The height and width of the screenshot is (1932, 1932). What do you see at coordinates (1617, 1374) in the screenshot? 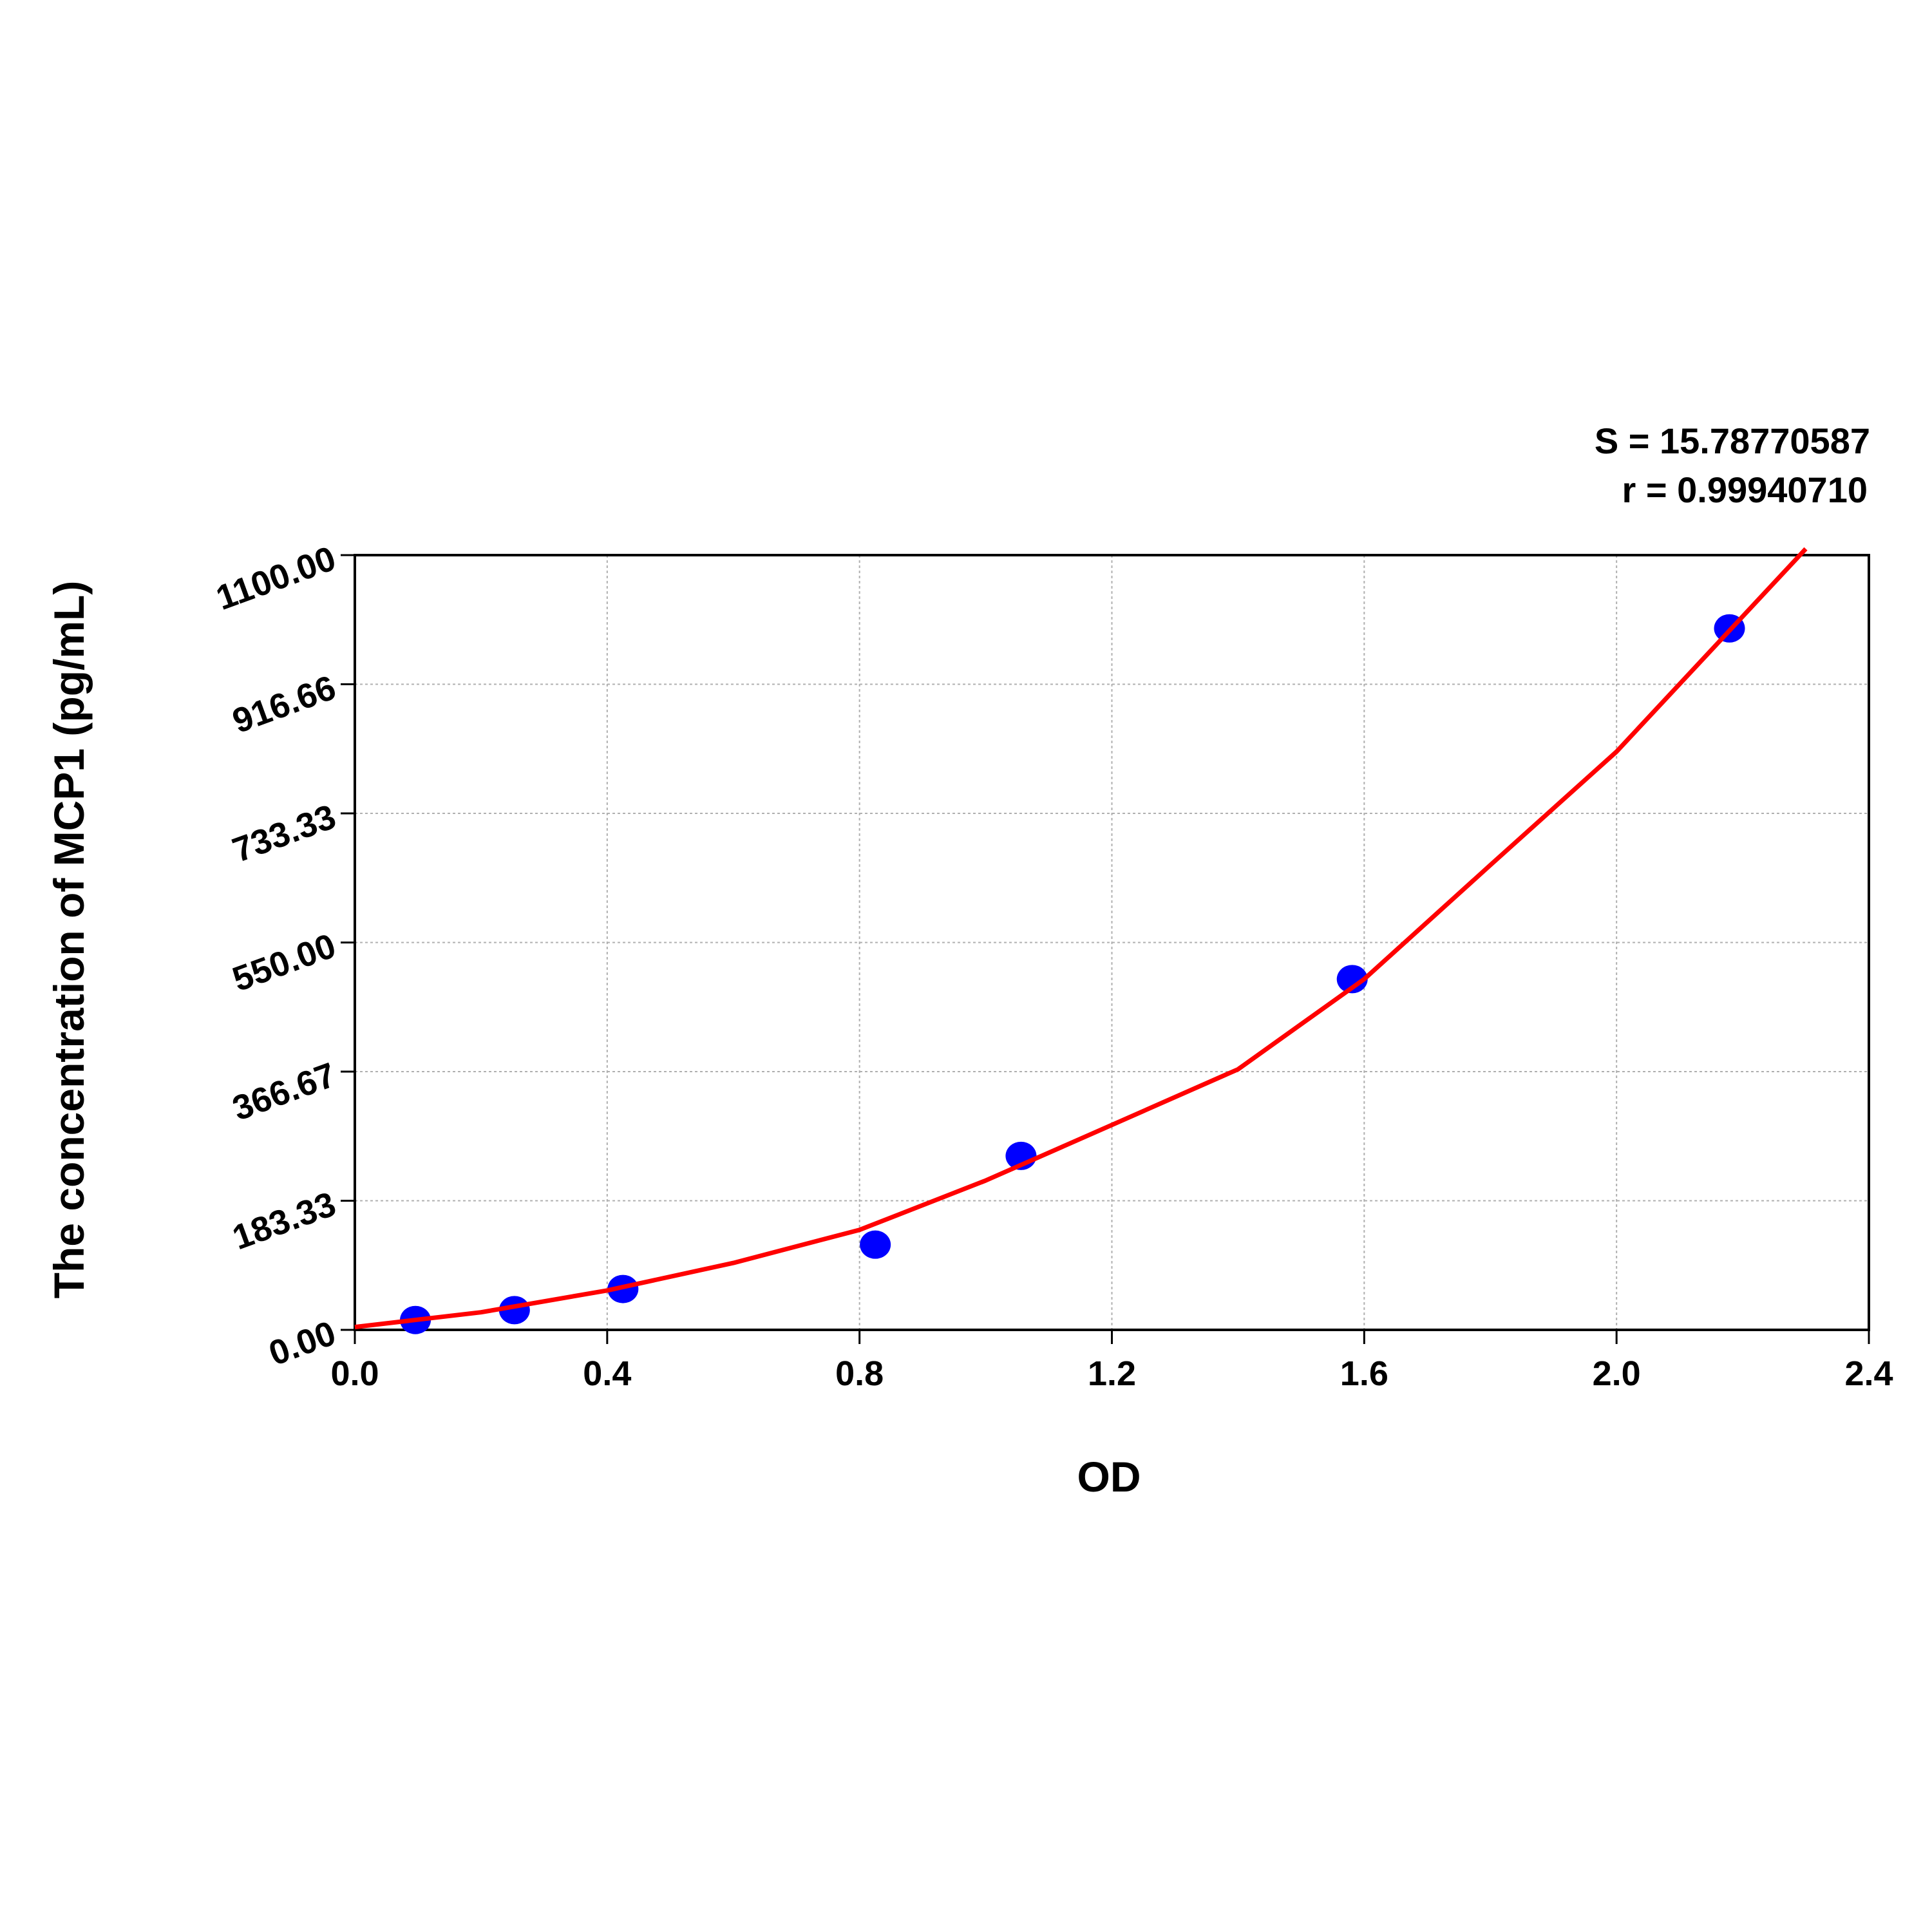
I see `x-tick-label: 2.0` at bounding box center [1617, 1374].